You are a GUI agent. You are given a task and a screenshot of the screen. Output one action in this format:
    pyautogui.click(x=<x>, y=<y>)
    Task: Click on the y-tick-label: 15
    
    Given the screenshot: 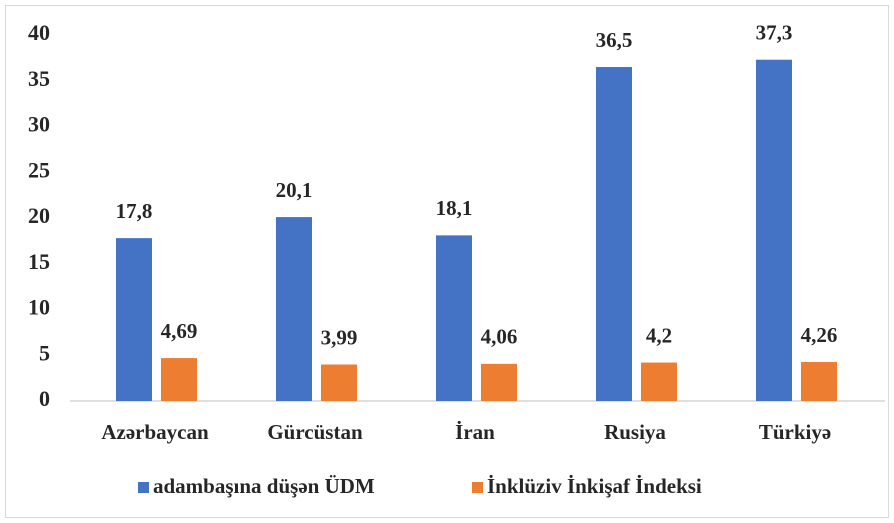 What is the action you would take?
    pyautogui.click(x=39, y=261)
    